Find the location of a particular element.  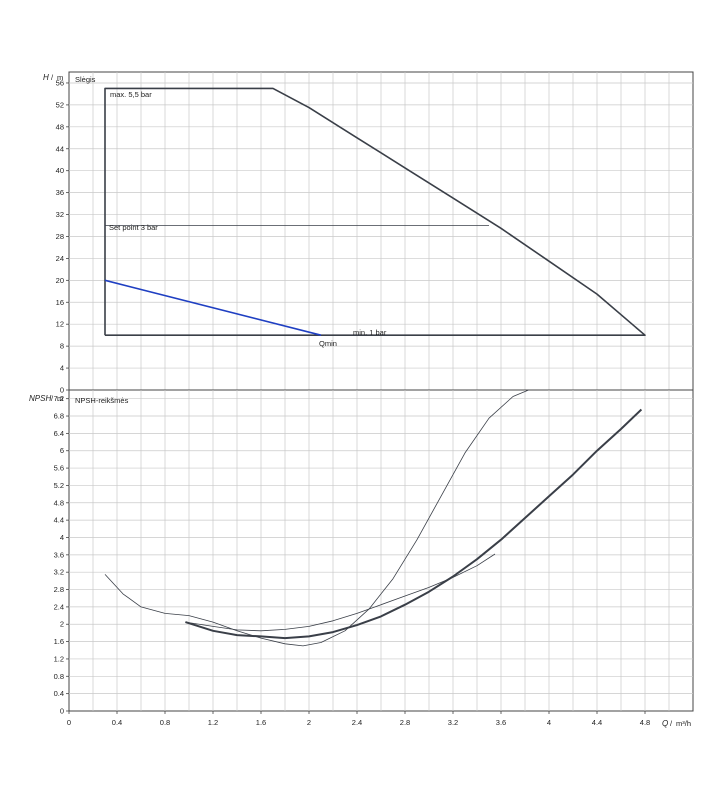

head-y-tick-label: 0 is located at coordinates (62, 390).